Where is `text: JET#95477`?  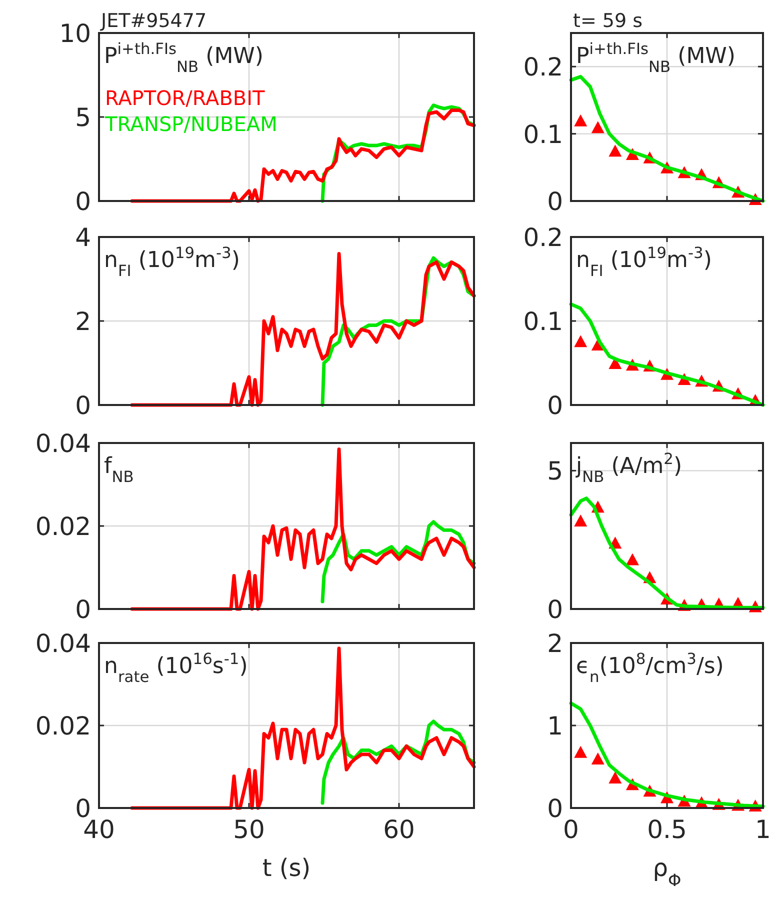 text: JET#95477 is located at coordinates (153, 21).